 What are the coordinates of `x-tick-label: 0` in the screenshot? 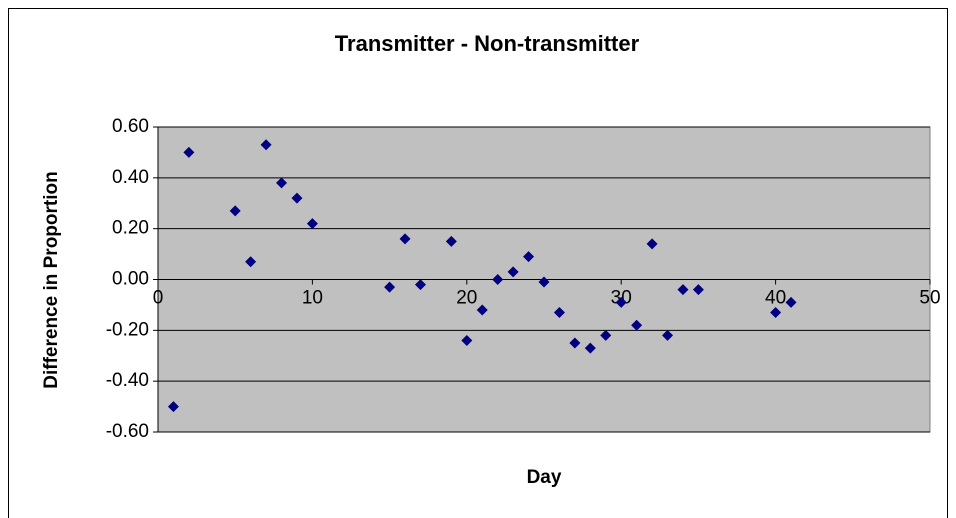 It's located at (158, 298).